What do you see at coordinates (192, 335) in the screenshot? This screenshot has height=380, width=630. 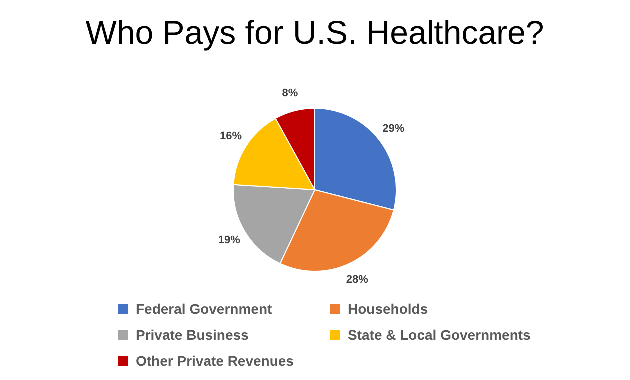 I see `legend-label: Private Business` at bounding box center [192, 335].